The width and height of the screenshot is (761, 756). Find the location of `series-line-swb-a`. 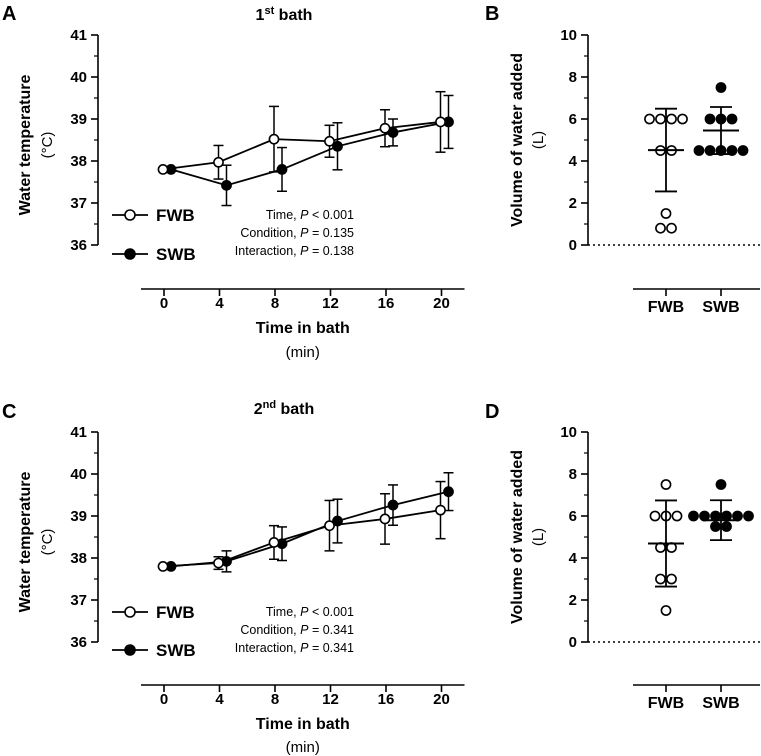

series-line-swb-a is located at coordinates (309, 154).